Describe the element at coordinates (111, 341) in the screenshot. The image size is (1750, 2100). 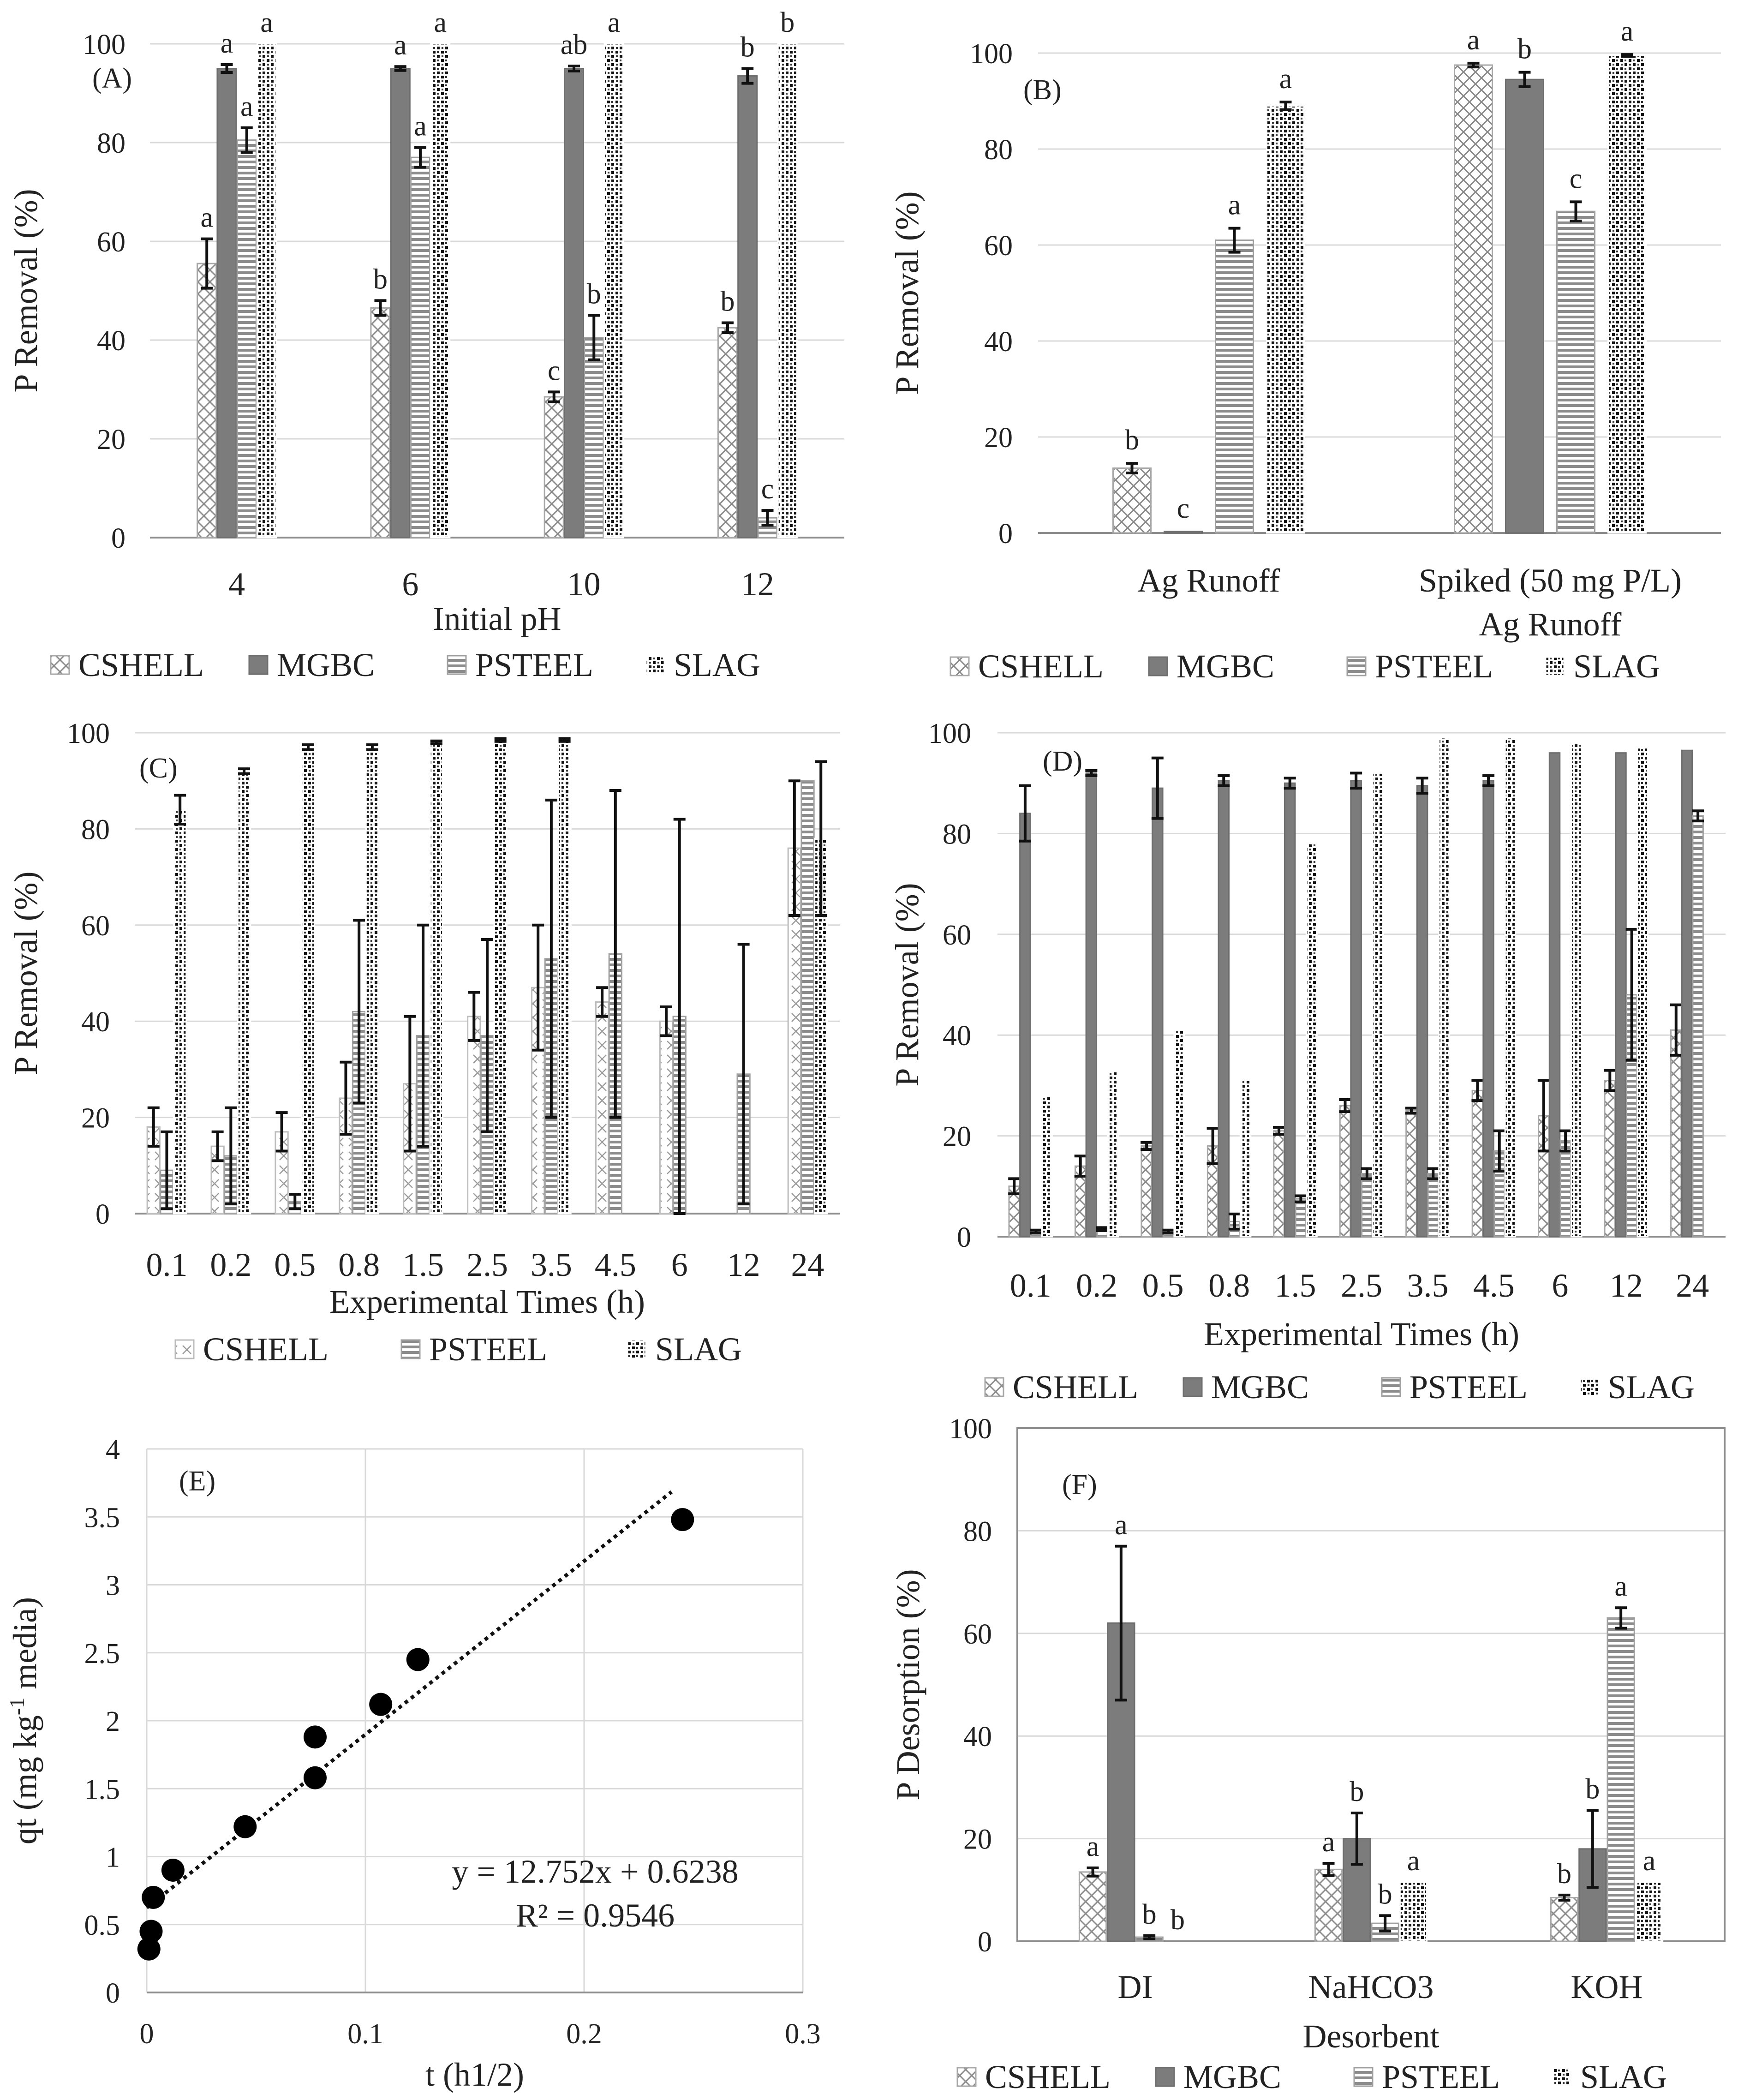
I see `y-tick-label: 40` at that location.